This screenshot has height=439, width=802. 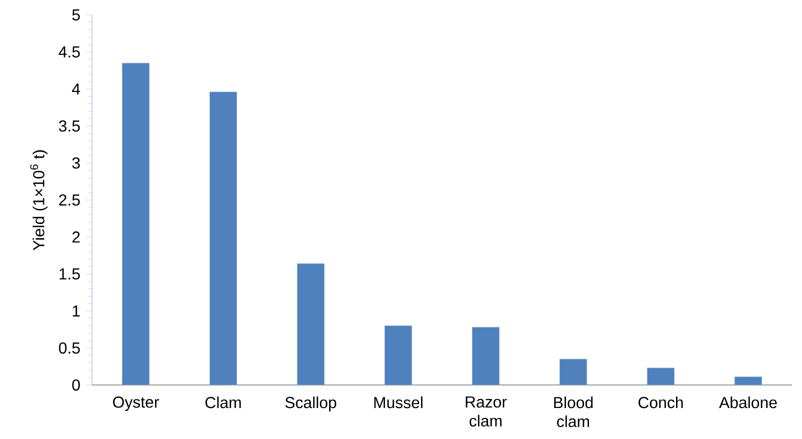 What do you see at coordinates (660, 402) in the screenshot?
I see `x-tick-label: Conch` at bounding box center [660, 402].